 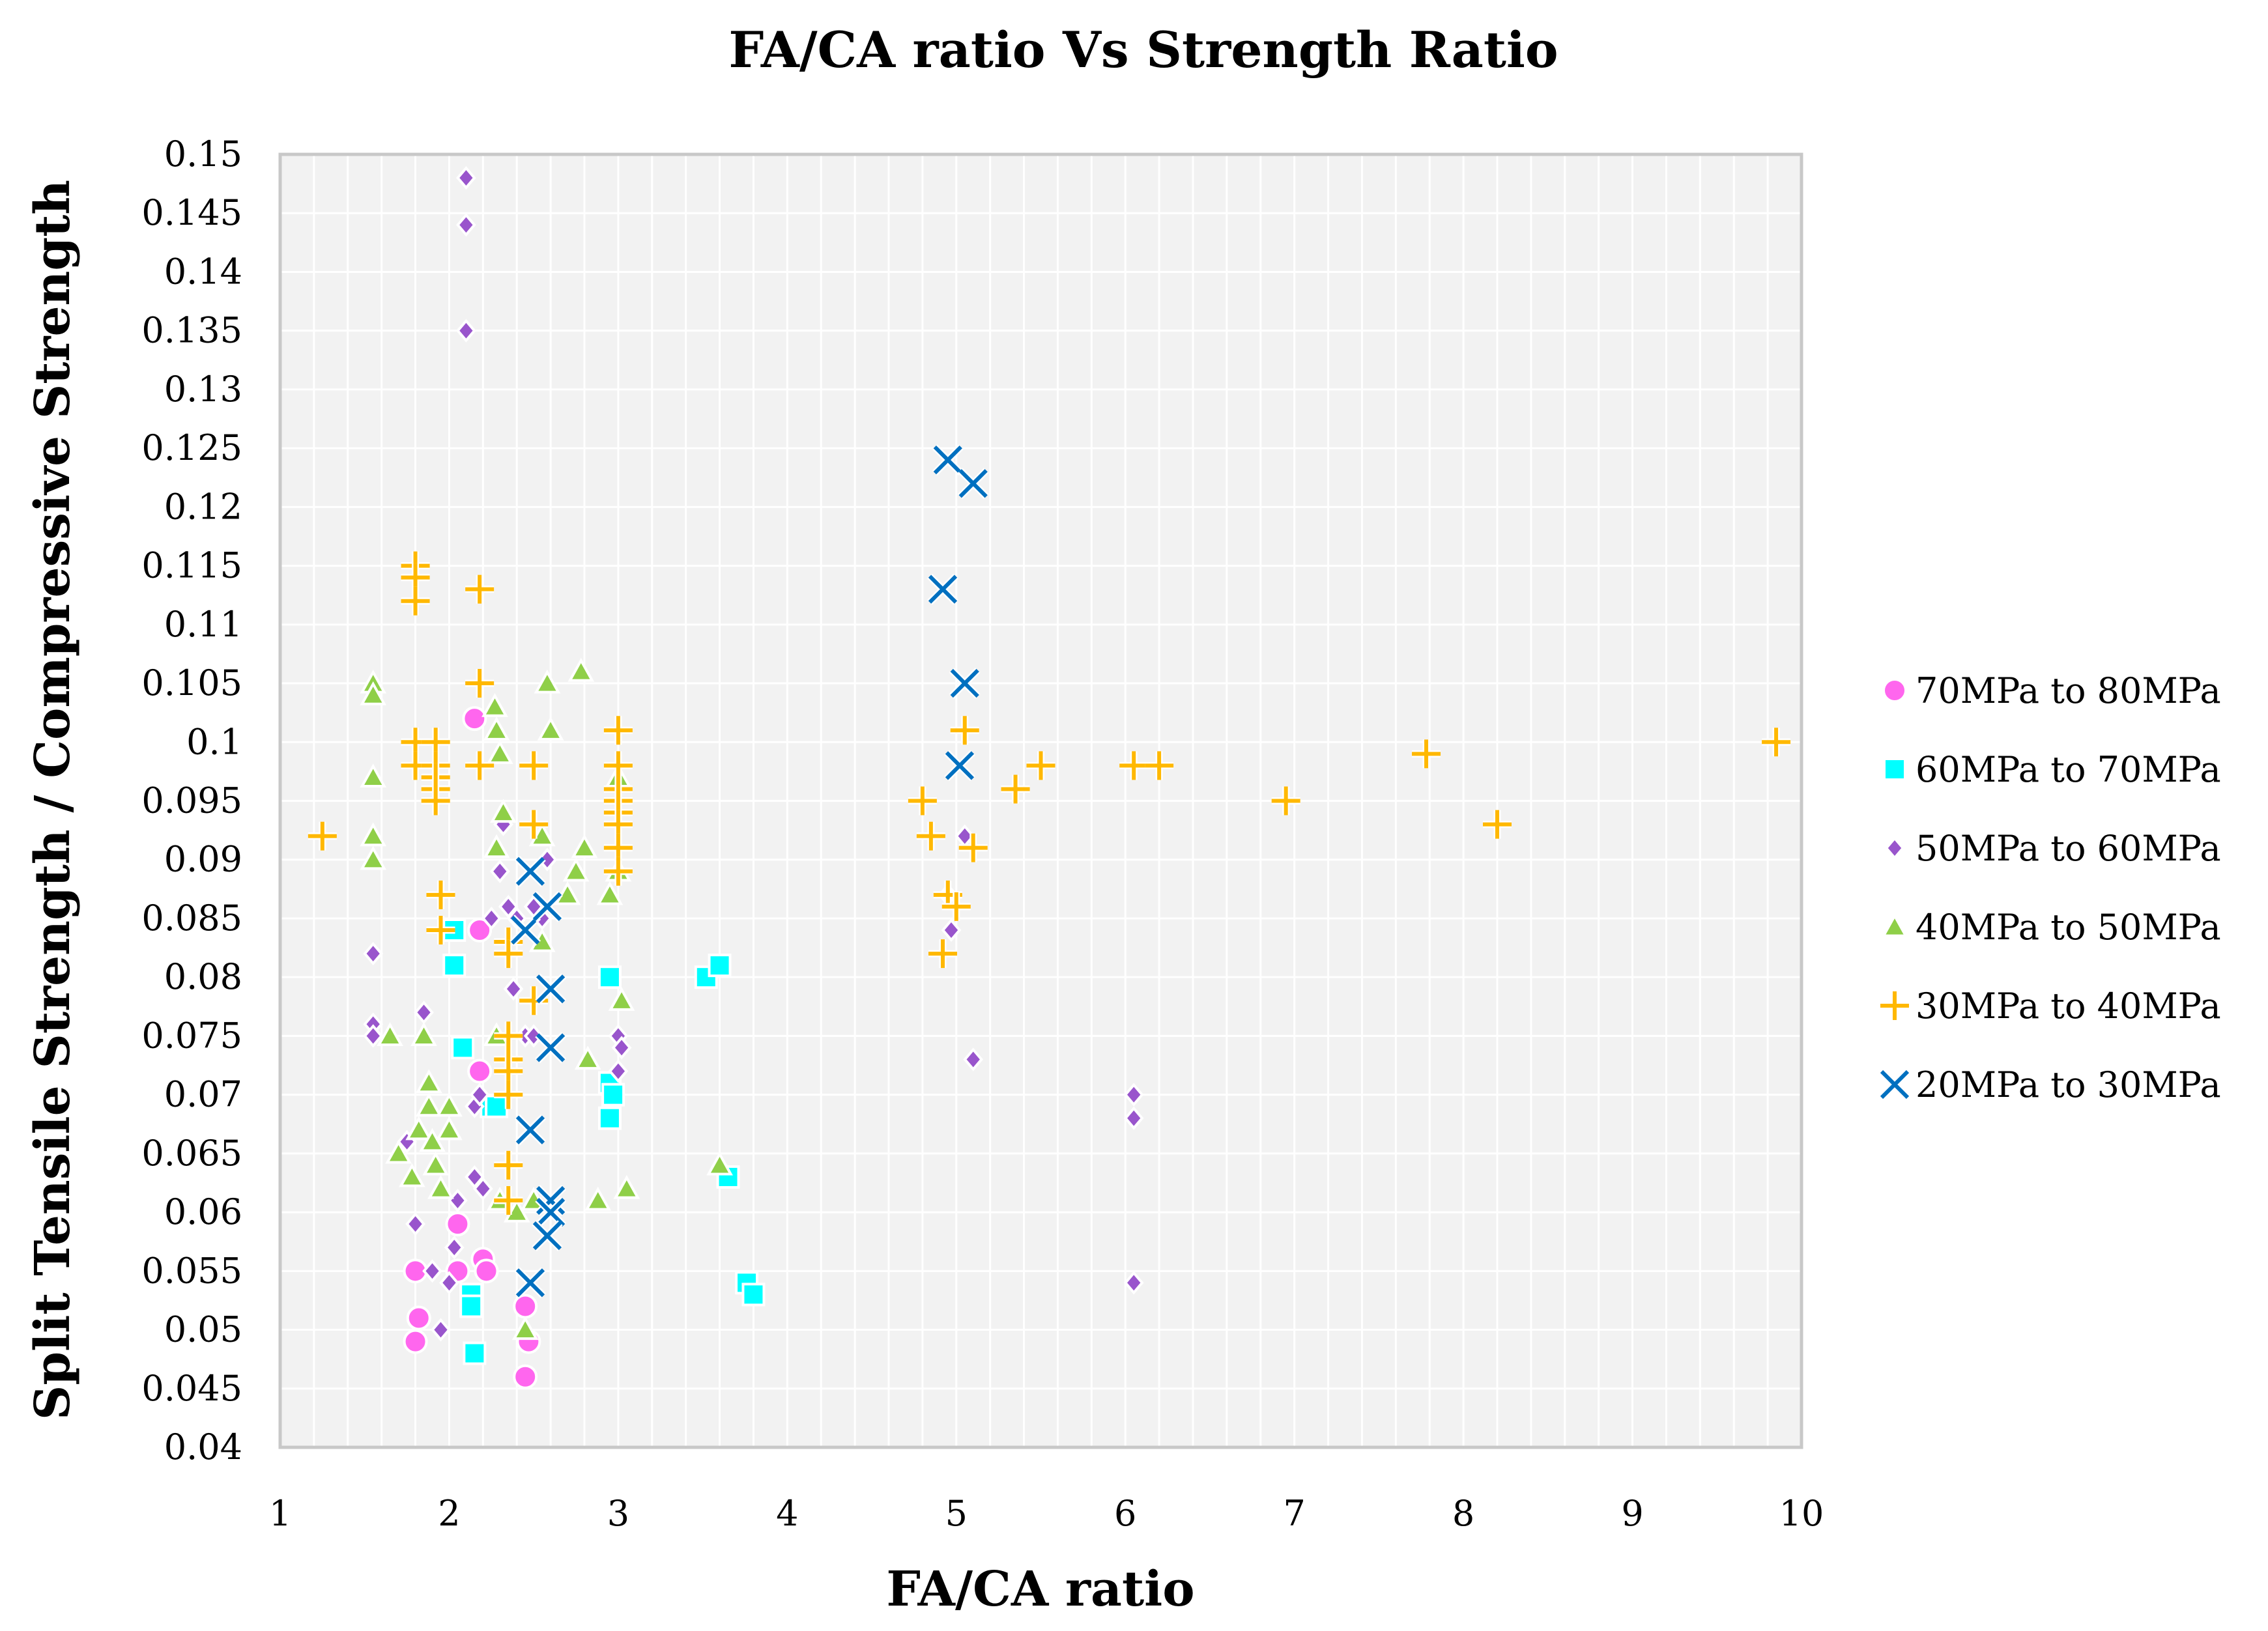 I want to click on legend-item: 40MPa to 50MPa, so click(x=2051, y=927).